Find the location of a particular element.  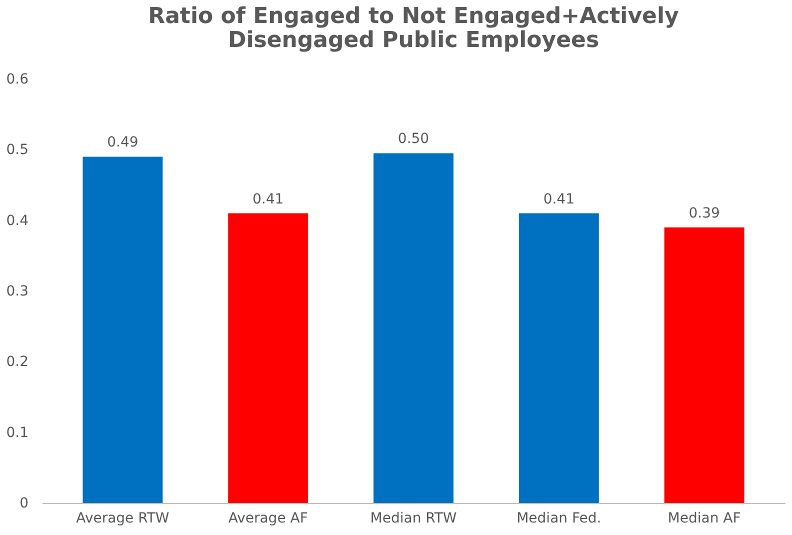

x-tick-label: Average RTW is located at coordinates (123, 518).